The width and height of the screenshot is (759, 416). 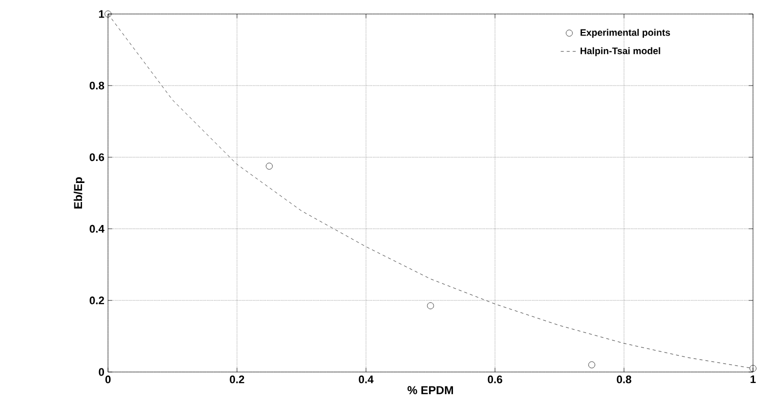 What do you see at coordinates (97, 300) in the screenshot?
I see `y-tick-label: 0.2` at bounding box center [97, 300].